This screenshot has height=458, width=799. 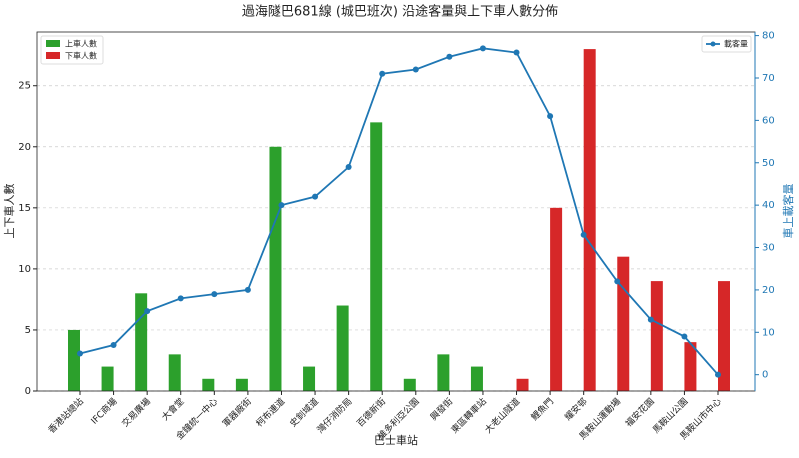 I want to click on y2-tick-label: 30, so click(x=768, y=248).